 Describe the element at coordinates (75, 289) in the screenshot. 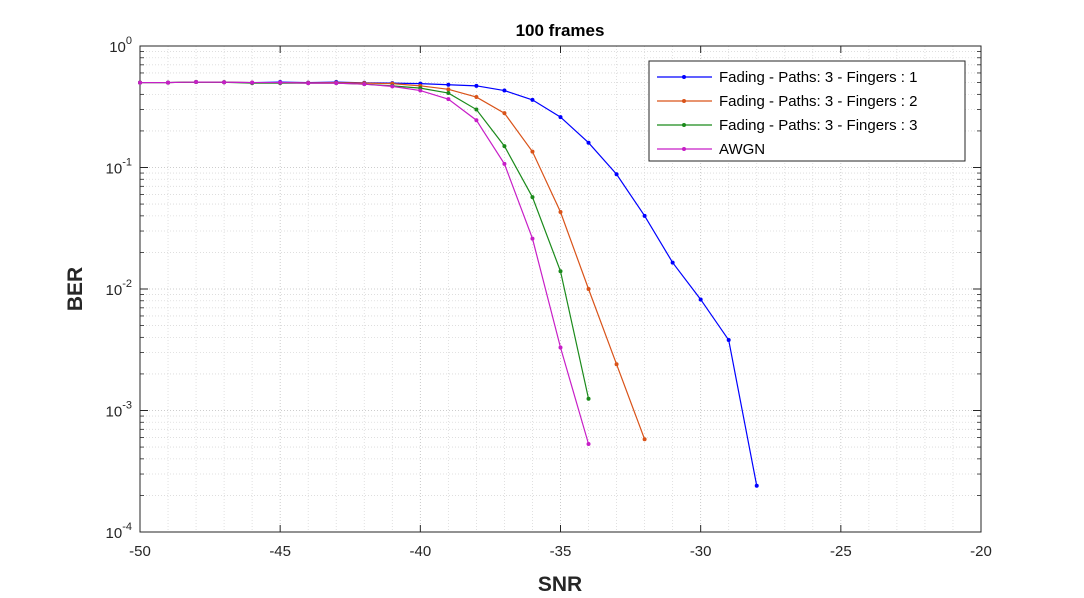

I see `y-axis-title: BER` at that location.